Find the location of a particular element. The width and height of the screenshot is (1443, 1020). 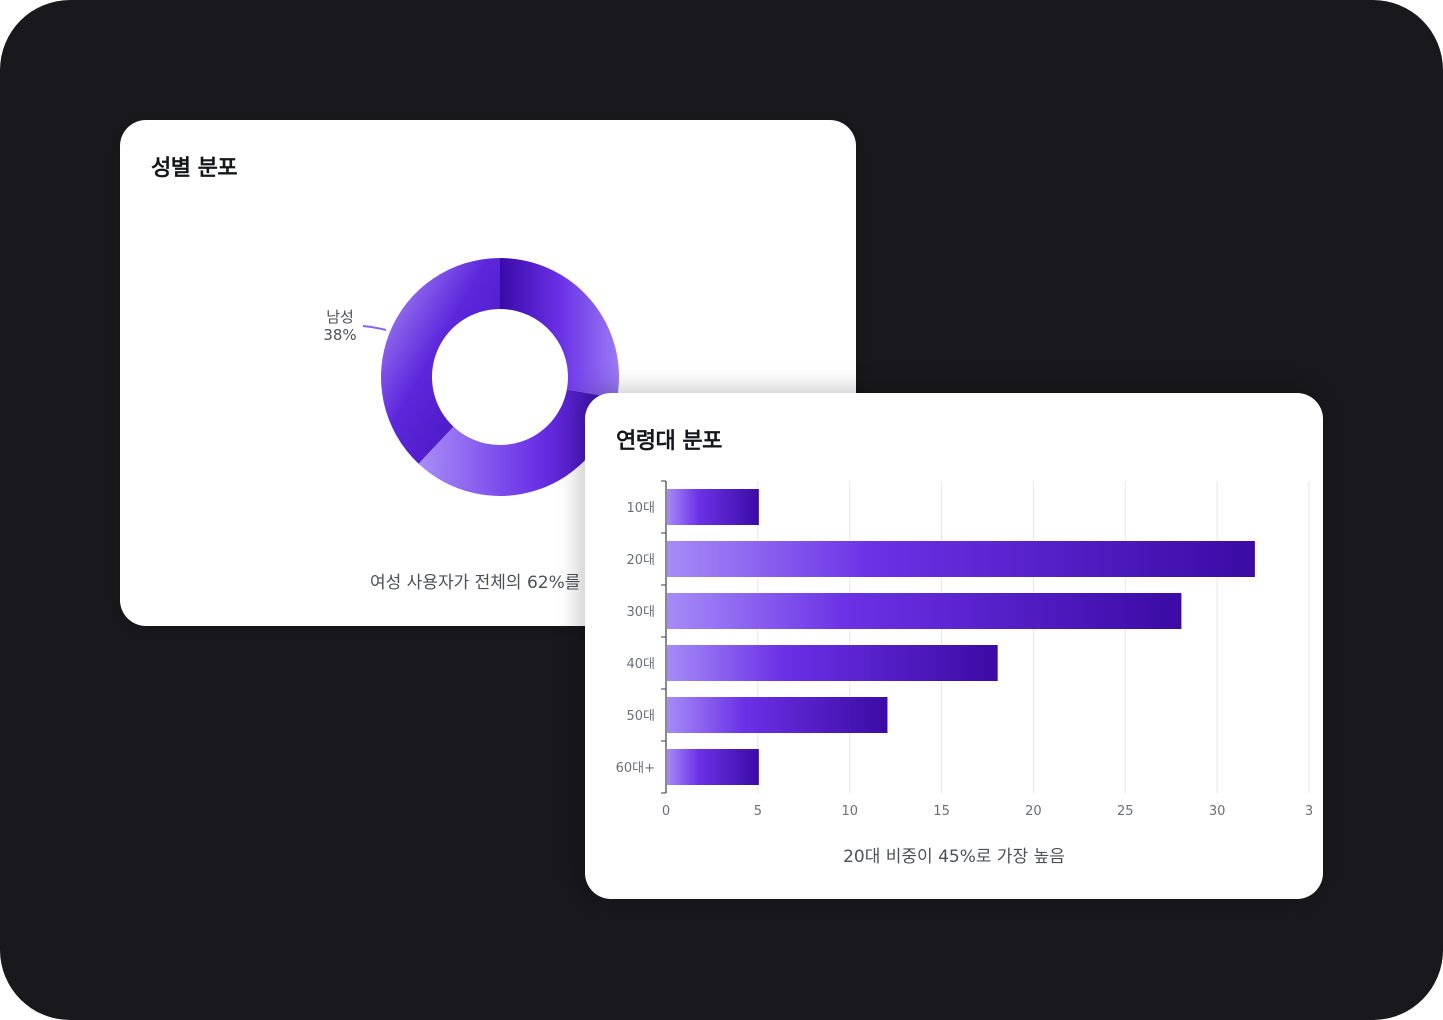

x-tick-label: 25 is located at coordinates (1125, 811).